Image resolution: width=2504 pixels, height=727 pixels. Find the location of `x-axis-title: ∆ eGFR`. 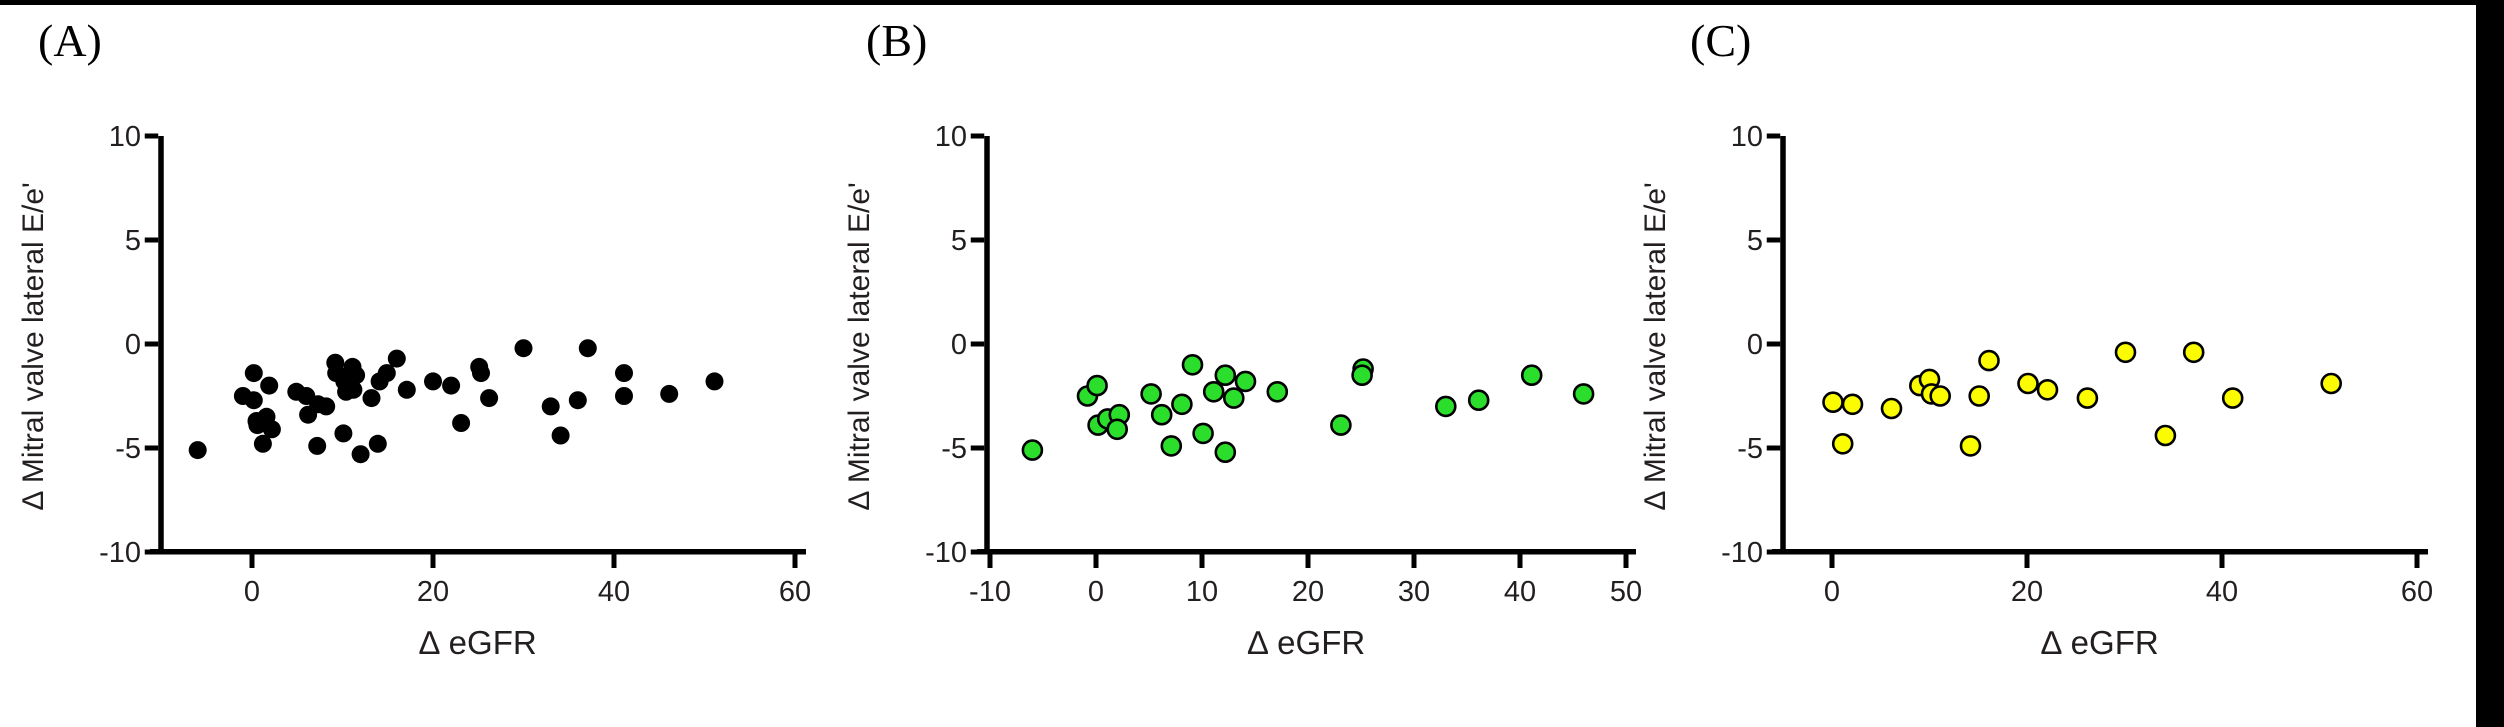

x-axis-title: ∆ eGFR is located at coordinates (2099, 642).